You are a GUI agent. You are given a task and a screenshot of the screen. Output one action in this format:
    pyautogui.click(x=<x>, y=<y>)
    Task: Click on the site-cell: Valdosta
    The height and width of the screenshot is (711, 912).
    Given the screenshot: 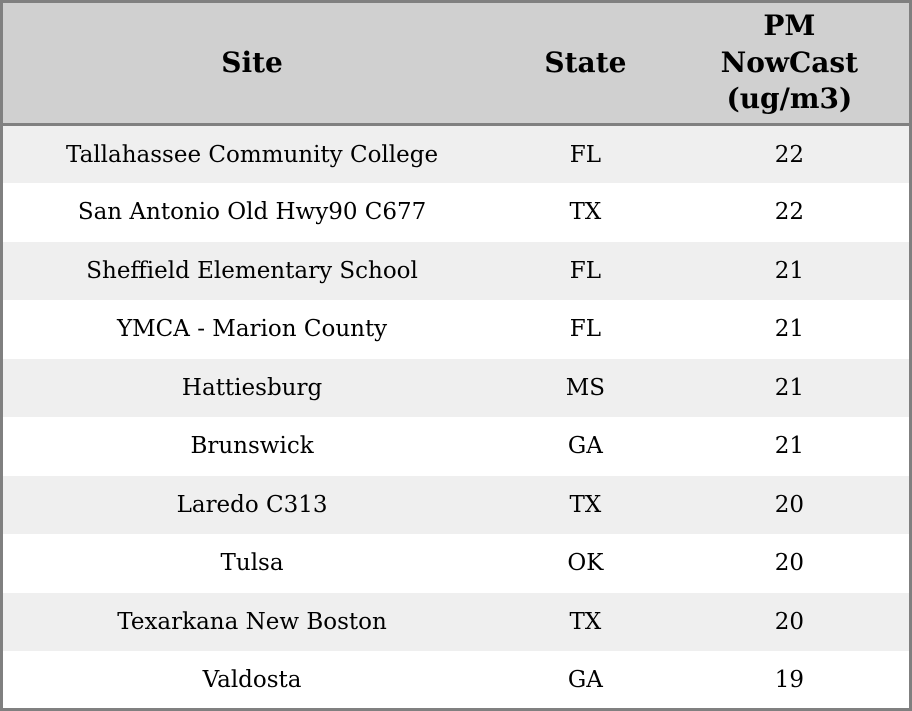 What is the action you would take?
    pyautogui.click(x=252, y=679)
    